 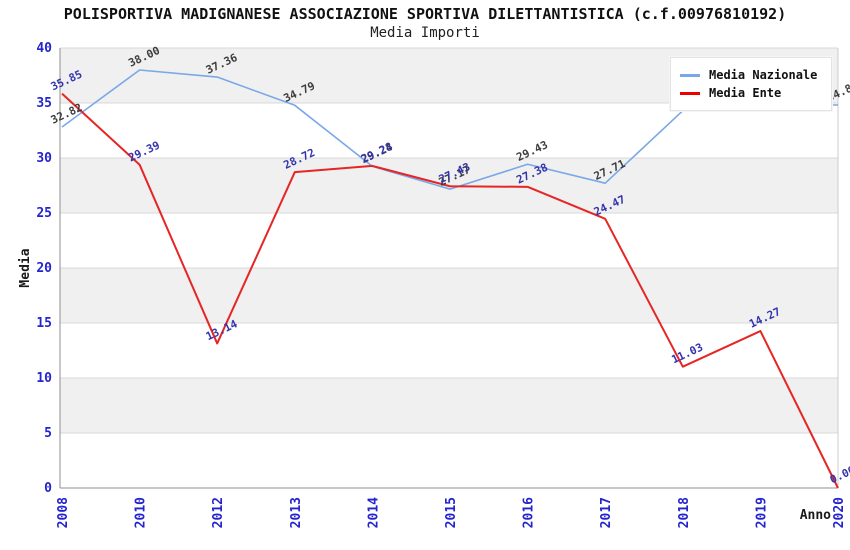 I want to click on y-tick-label: 0, so click(x=48, y=488).